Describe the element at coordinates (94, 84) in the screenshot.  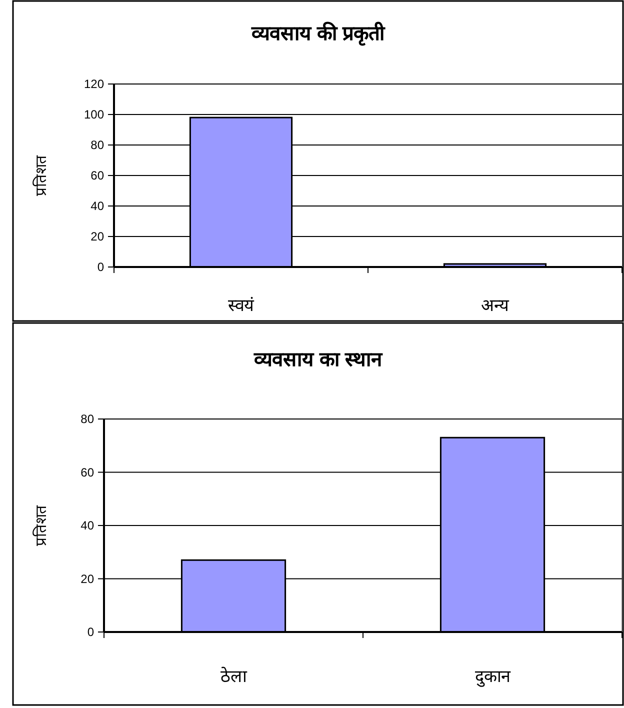
I see `y-tick-label: 120` at that location.